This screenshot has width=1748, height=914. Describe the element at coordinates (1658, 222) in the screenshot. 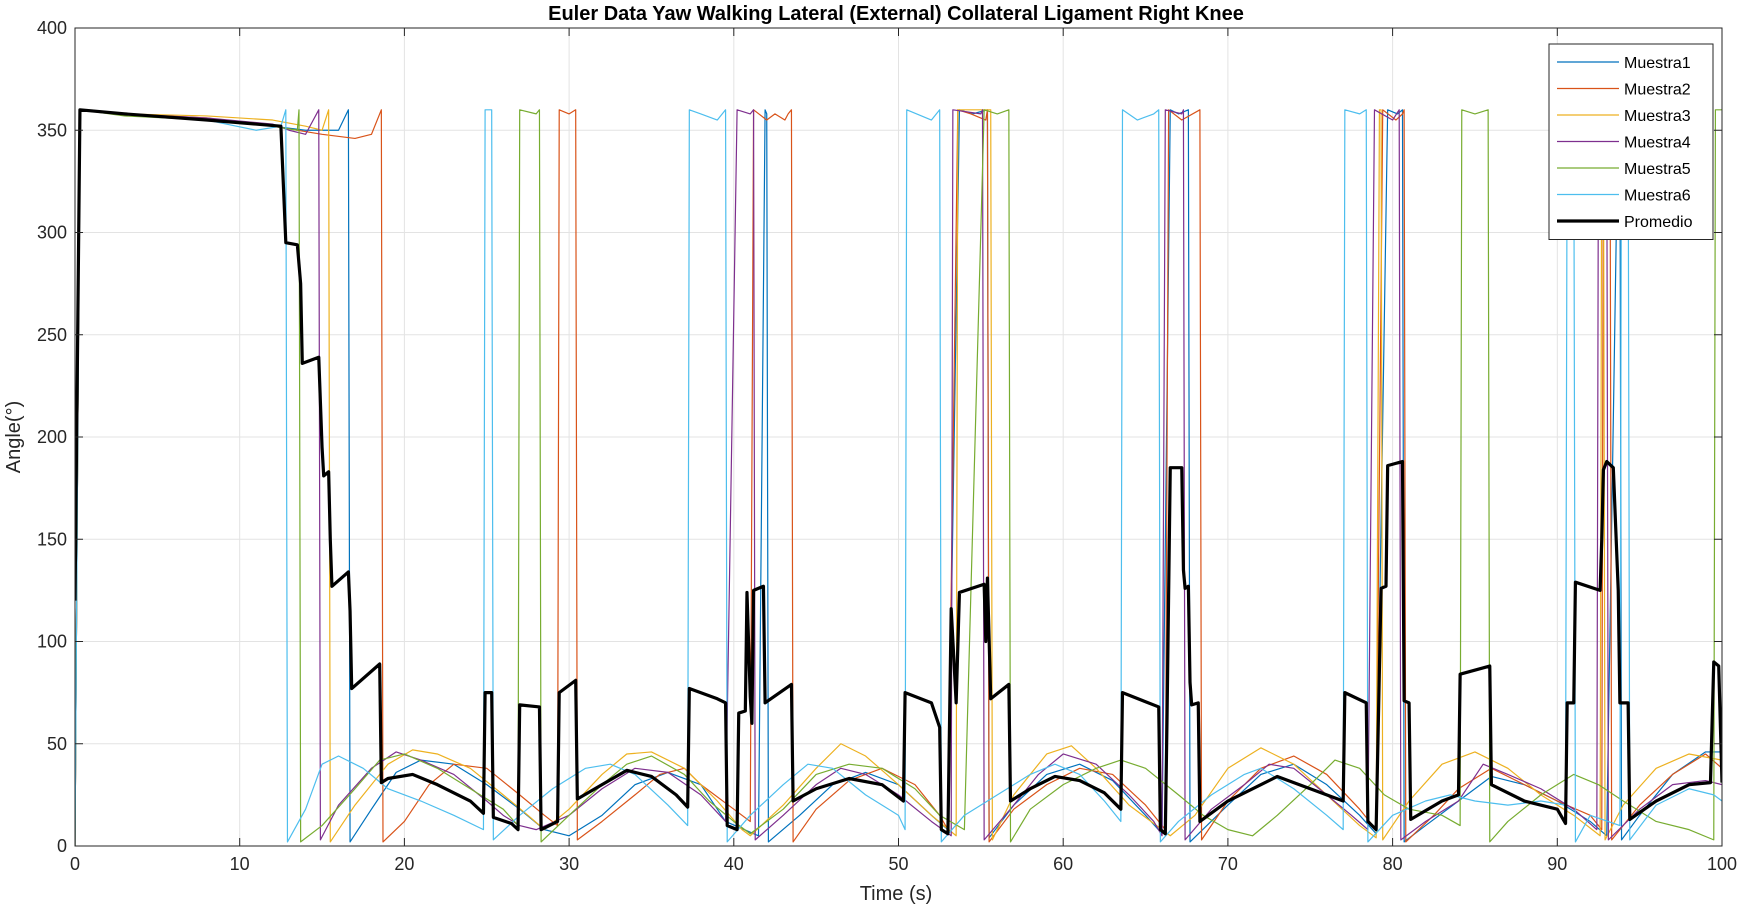

I see `legend-entry-label: Promedio` at that location.